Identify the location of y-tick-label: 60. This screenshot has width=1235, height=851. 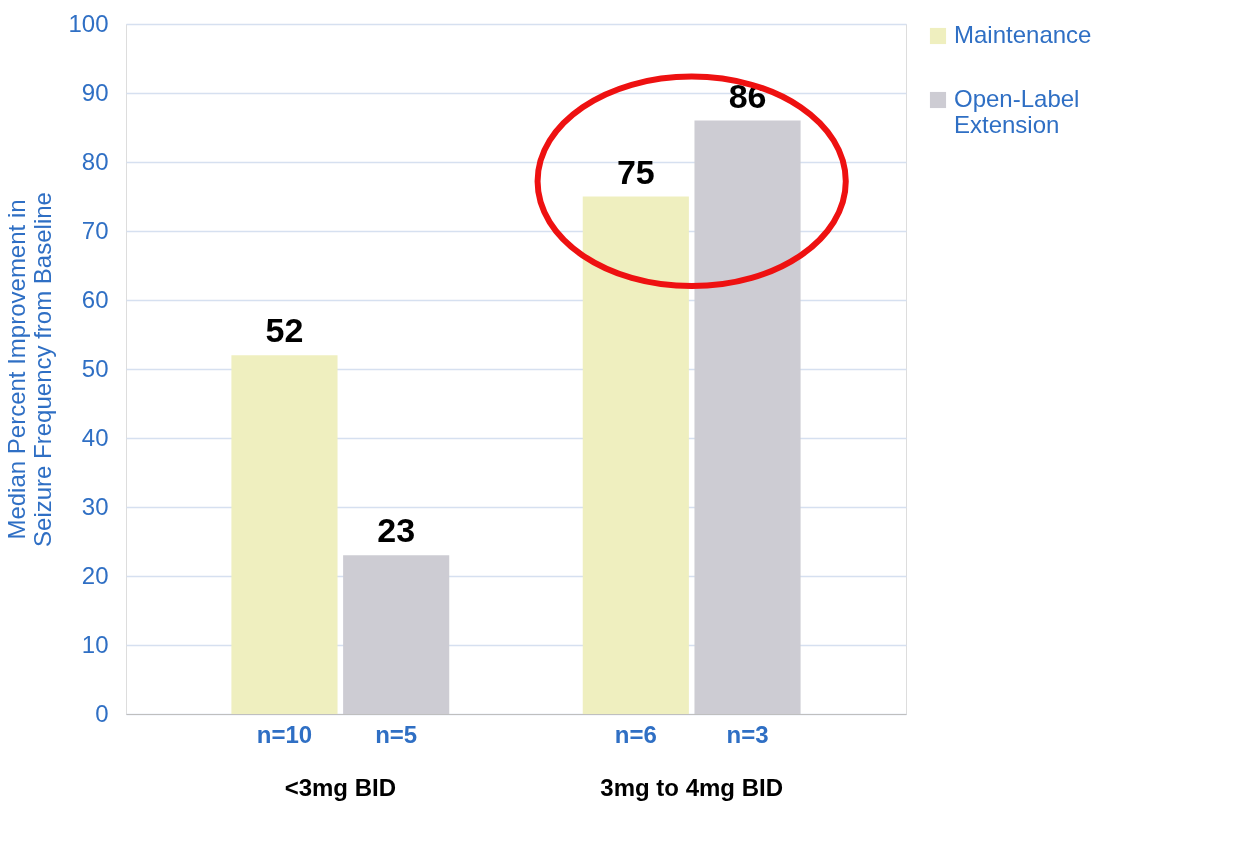
(95, 299).